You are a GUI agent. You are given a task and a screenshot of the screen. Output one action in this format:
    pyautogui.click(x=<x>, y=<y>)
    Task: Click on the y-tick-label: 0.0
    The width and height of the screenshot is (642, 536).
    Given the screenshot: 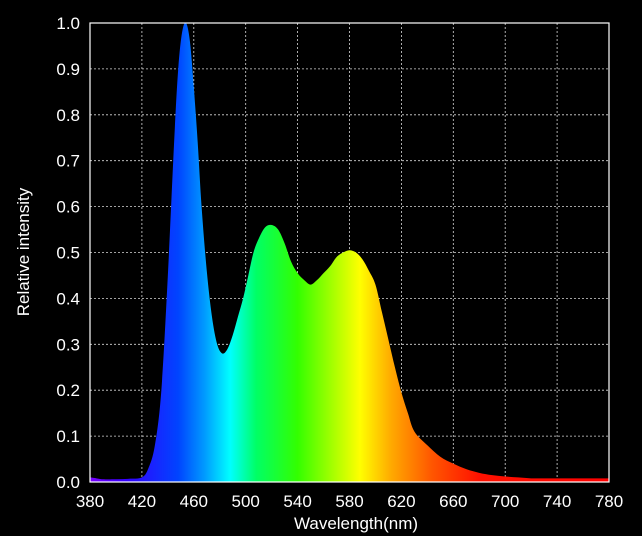 What is the action you would take?
    pyautogui.click(x=68, y=482)
    